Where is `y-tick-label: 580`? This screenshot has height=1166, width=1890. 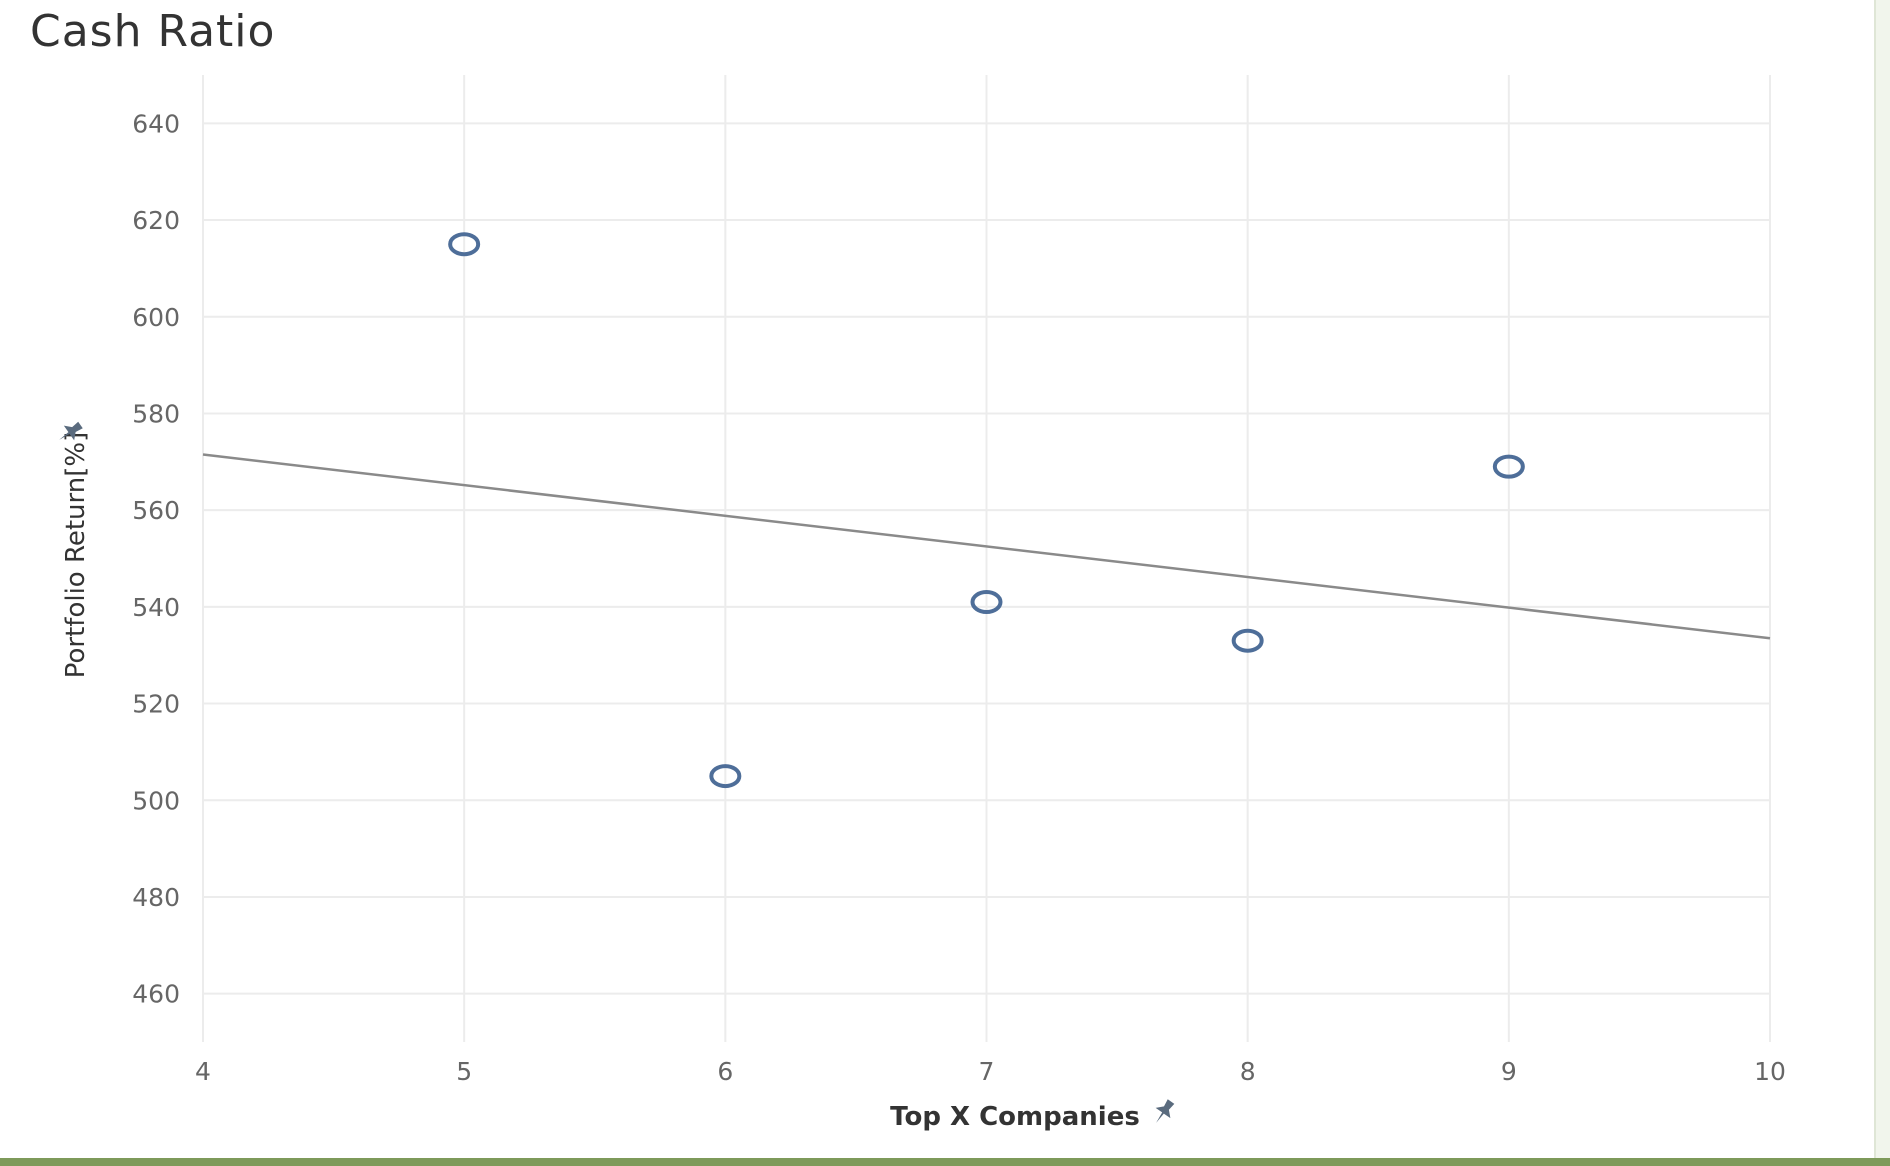 y-tick-label: 580 is located at coordinates (156, 413).